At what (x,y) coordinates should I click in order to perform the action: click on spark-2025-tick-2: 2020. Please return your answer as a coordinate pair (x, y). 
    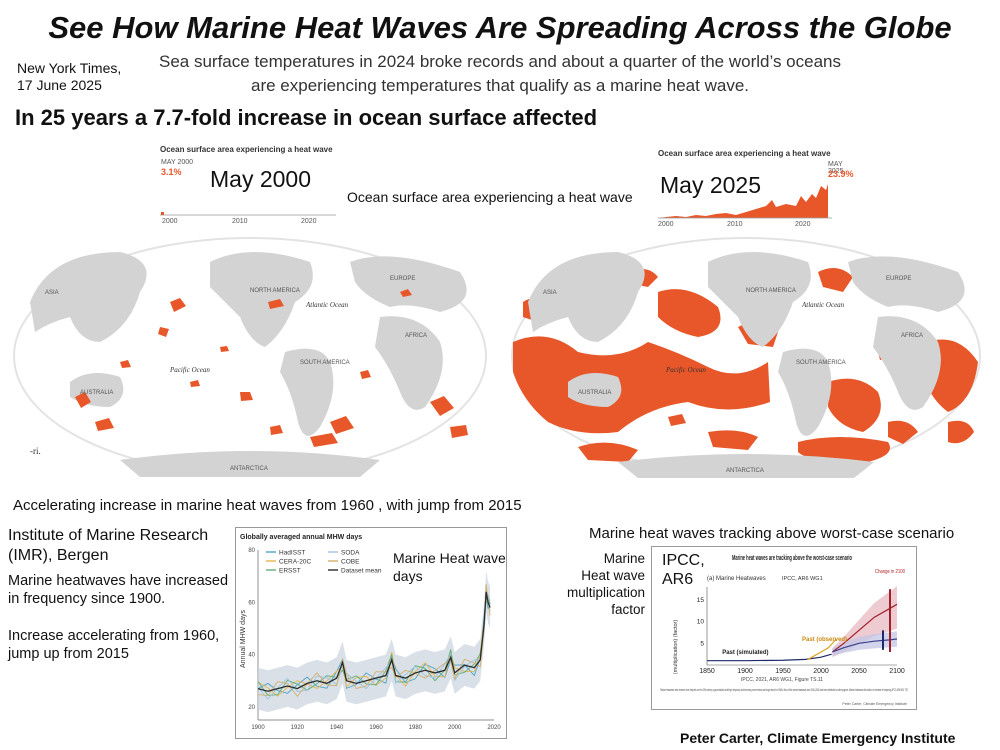
    Looking at the image, I should click on (803, 224).